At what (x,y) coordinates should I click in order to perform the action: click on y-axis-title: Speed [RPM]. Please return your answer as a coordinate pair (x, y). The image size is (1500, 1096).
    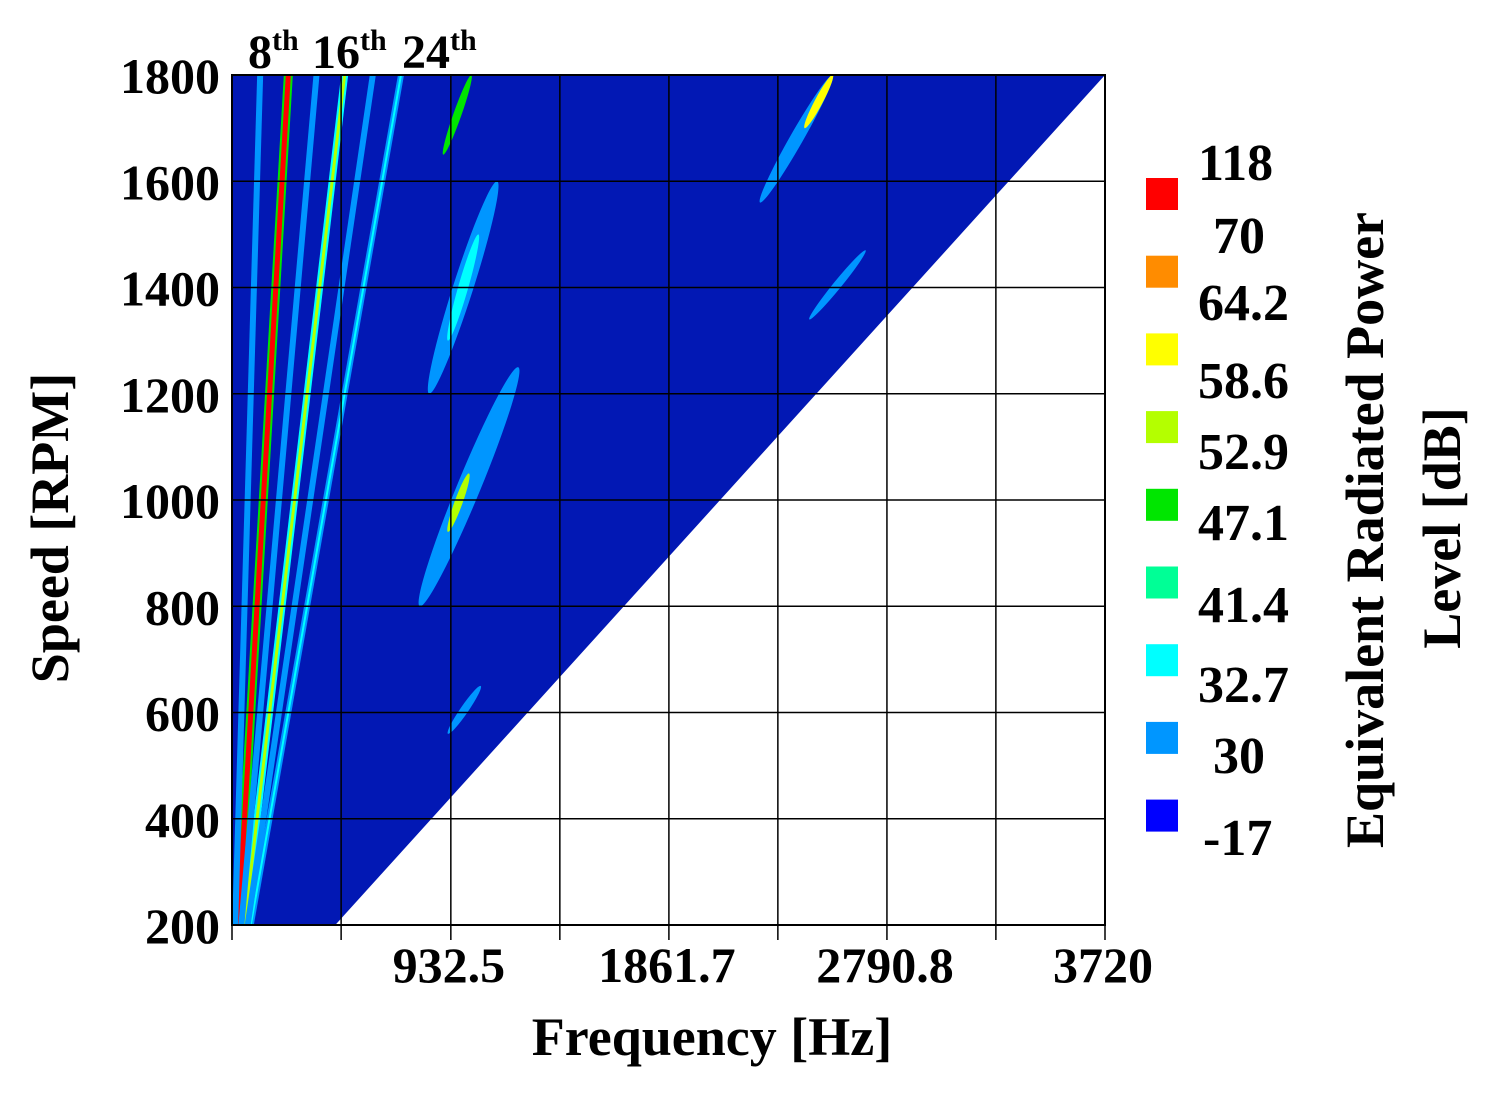
    Looking at the image, I should click on (50, 528).